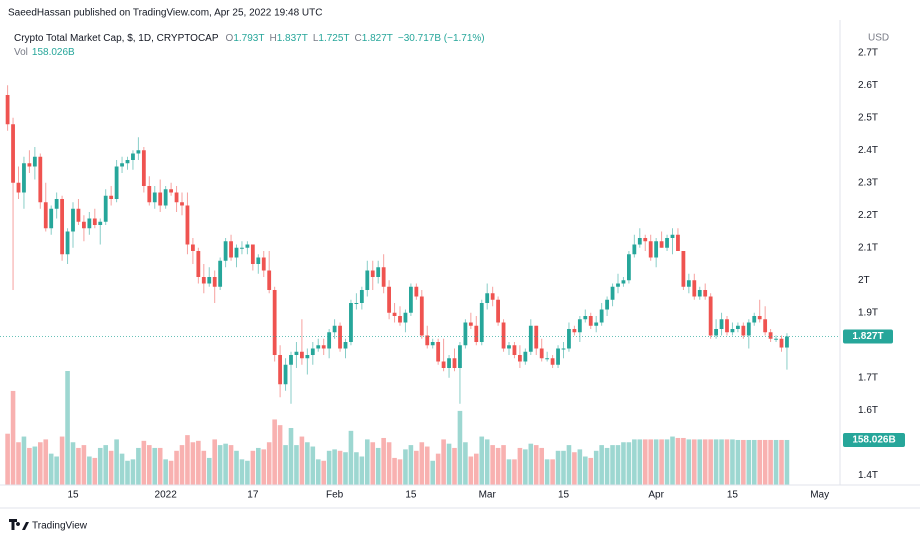 This screenshot has height=540, width=920. Describe the element at coordinates (358, 38) in the screenshot. I see `legend-key: C` at that location.